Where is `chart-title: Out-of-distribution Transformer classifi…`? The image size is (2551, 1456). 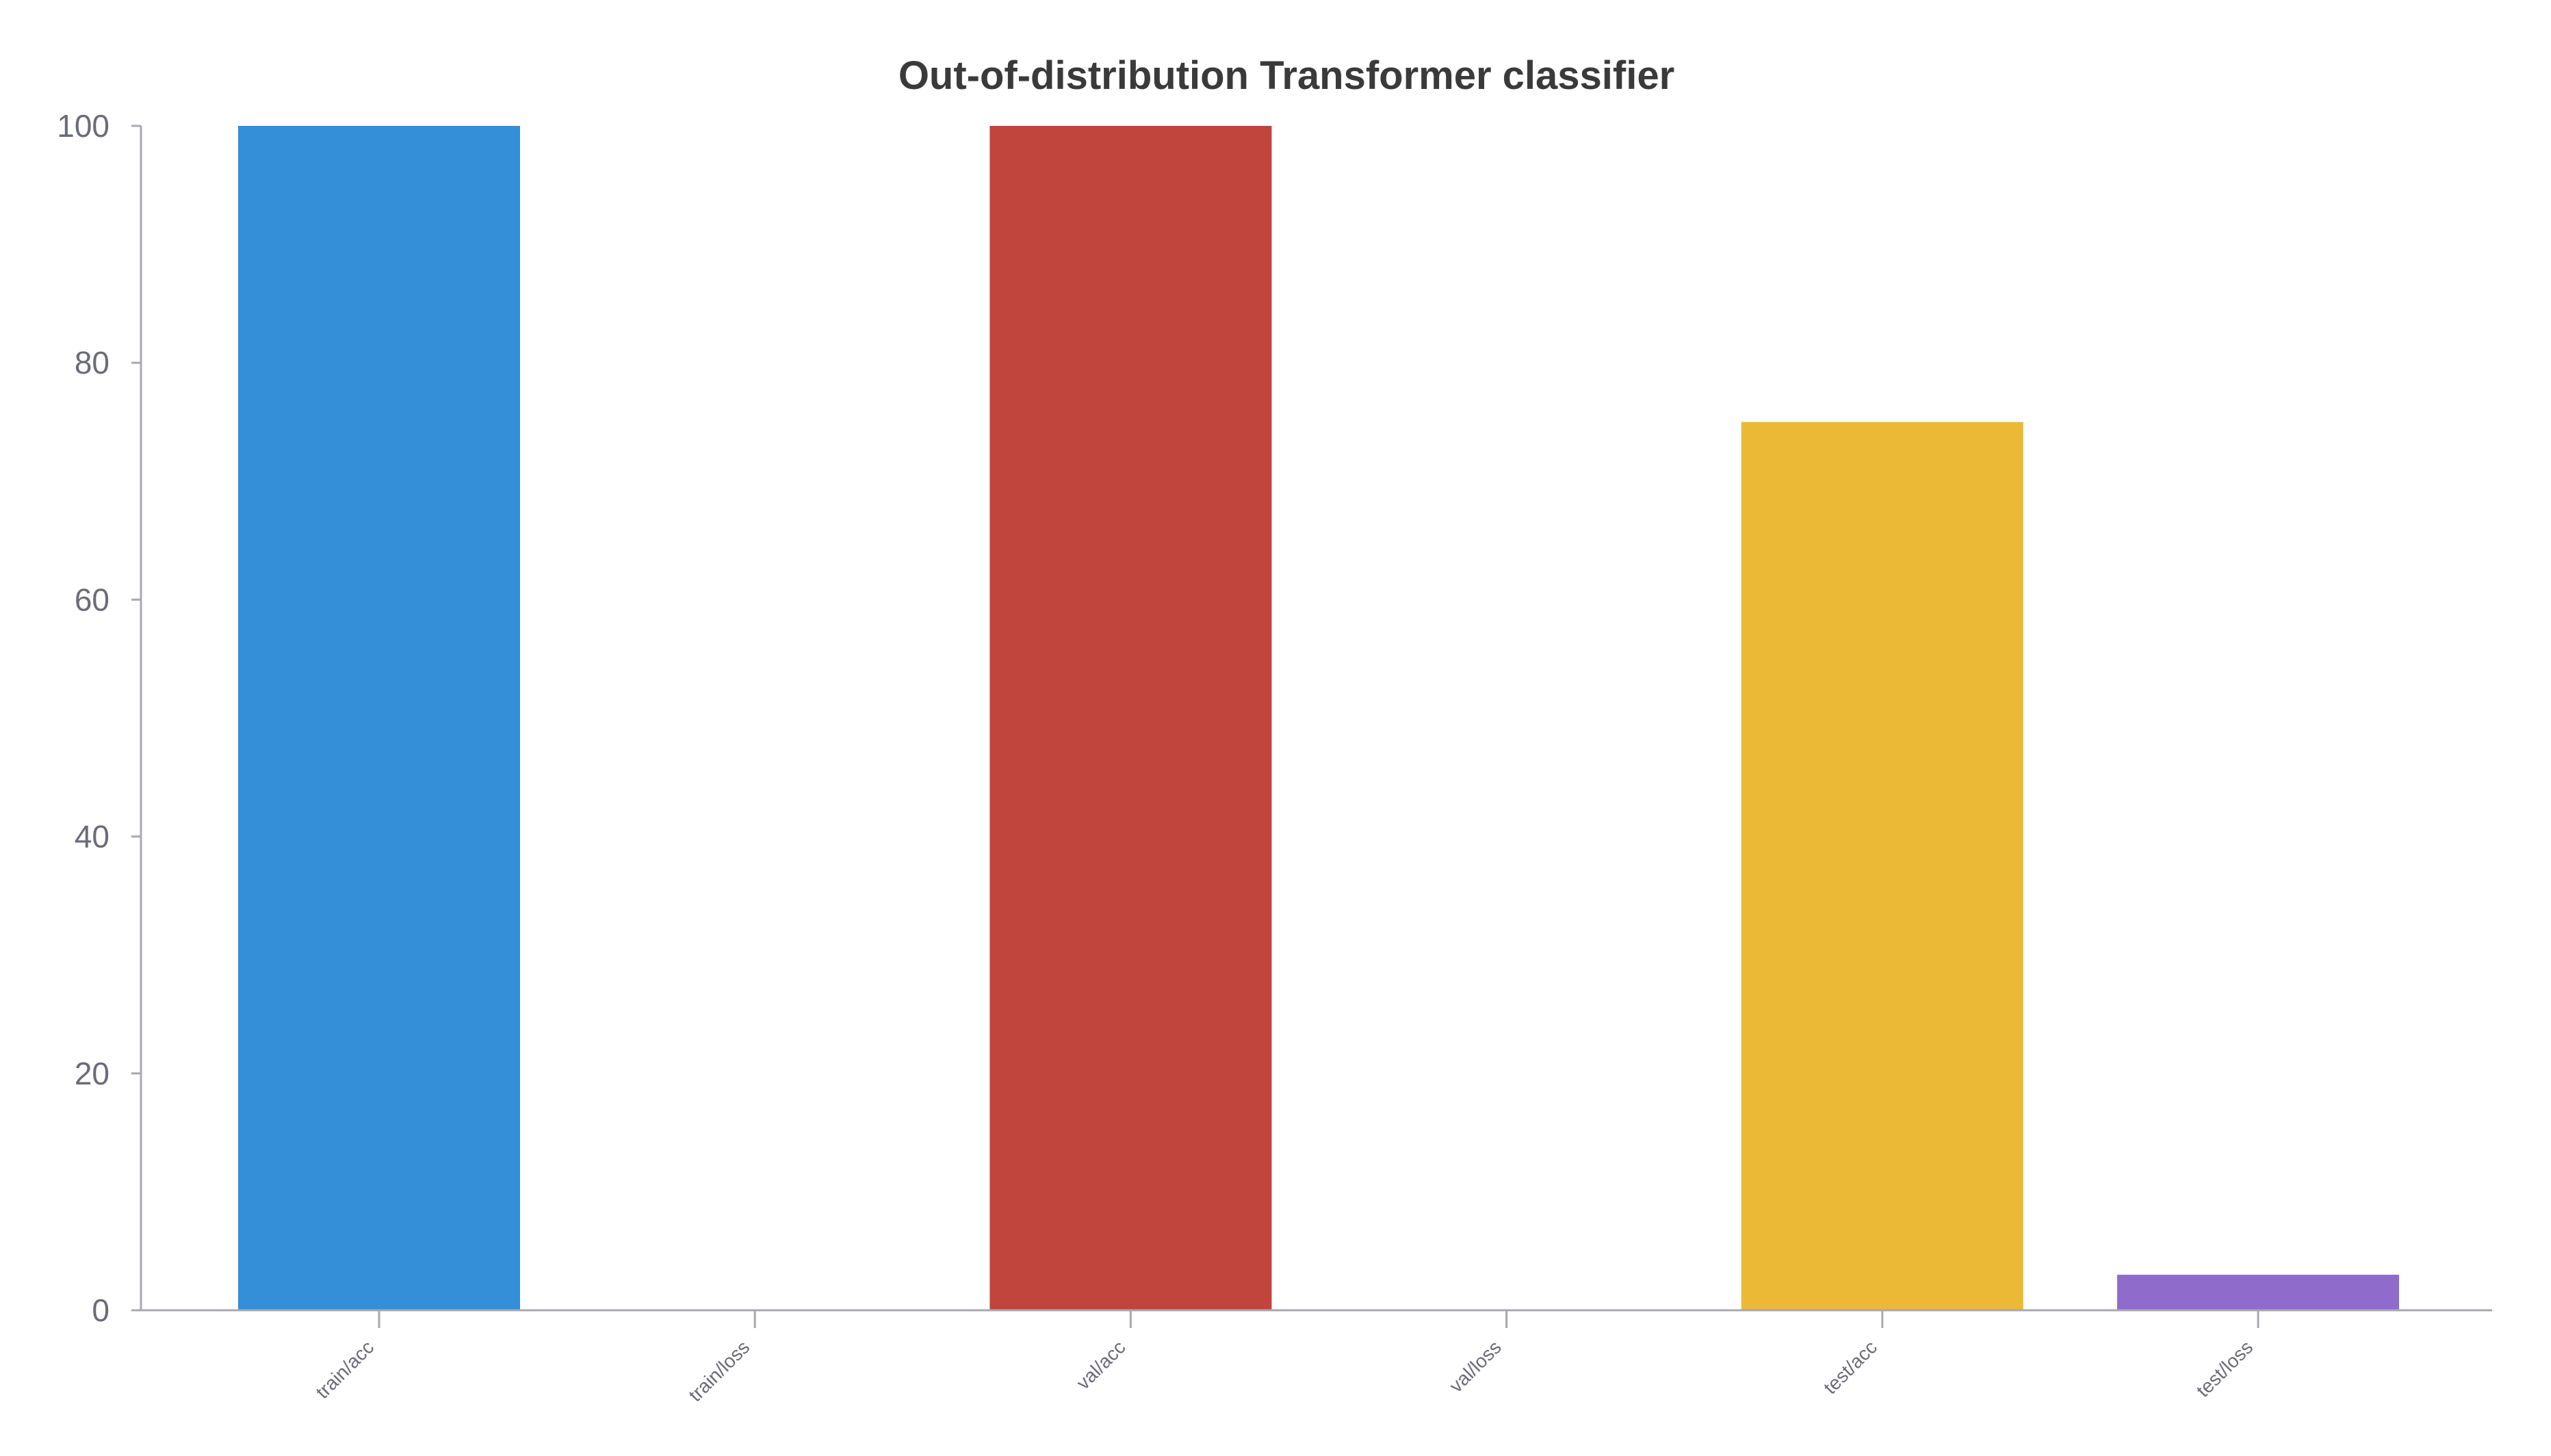 chart-title: Out-of-distribution Transformer classifi… is located at coordinates (1286, 75).